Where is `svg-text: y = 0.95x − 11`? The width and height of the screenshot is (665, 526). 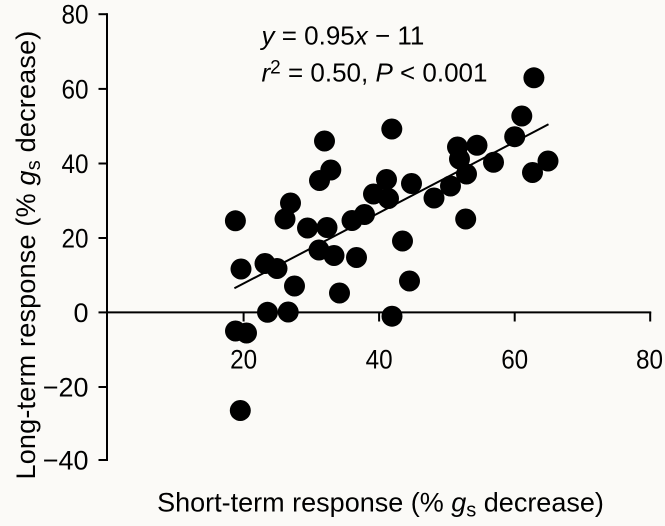
svg-text: y = 0.95x − 11 is located at coordinates (342, 35).